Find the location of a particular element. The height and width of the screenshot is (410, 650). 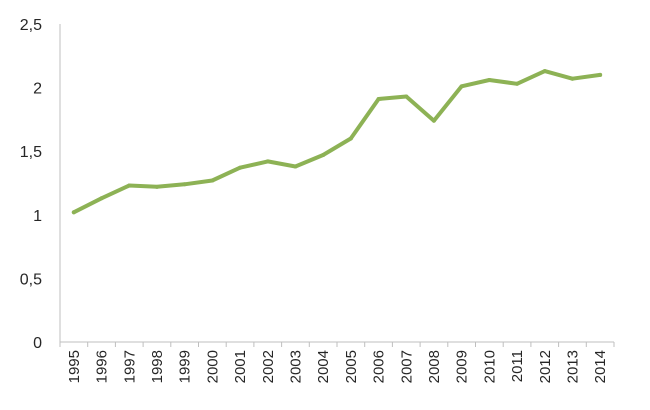

x-tick-label: 2008 is located at coordinates (434, 366).